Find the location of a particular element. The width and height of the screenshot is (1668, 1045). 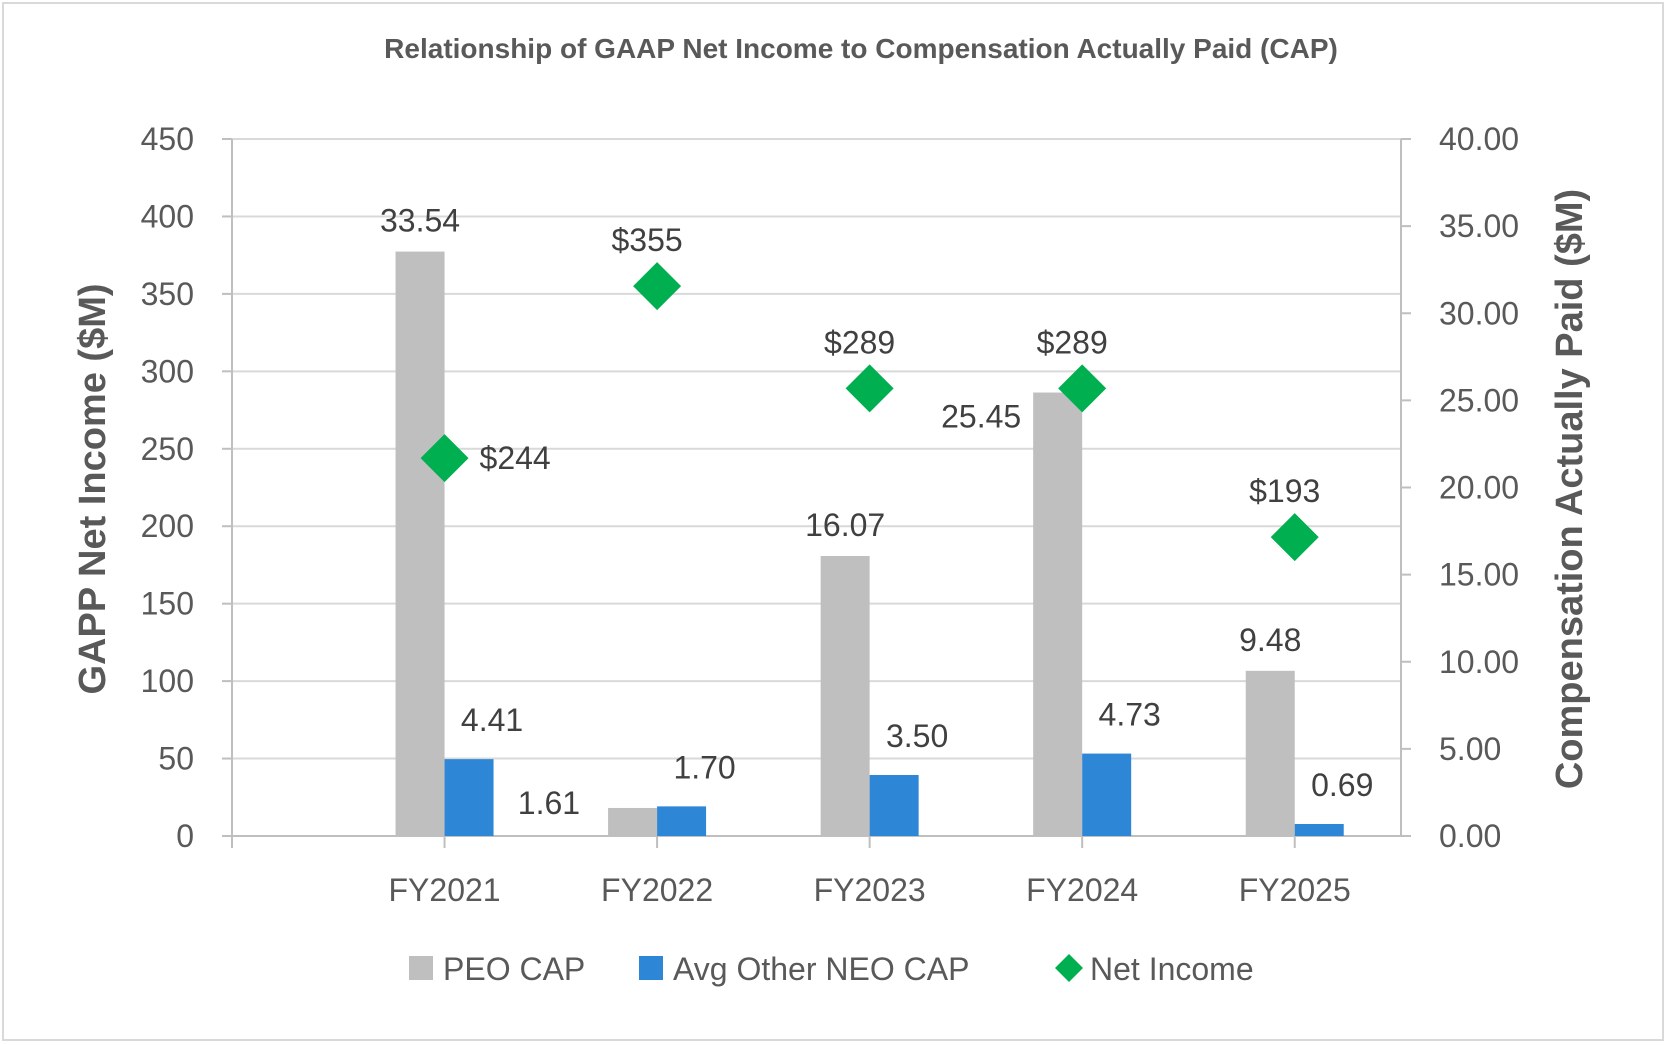

left-tick-label: 400 is located at coordinates (167, 216).